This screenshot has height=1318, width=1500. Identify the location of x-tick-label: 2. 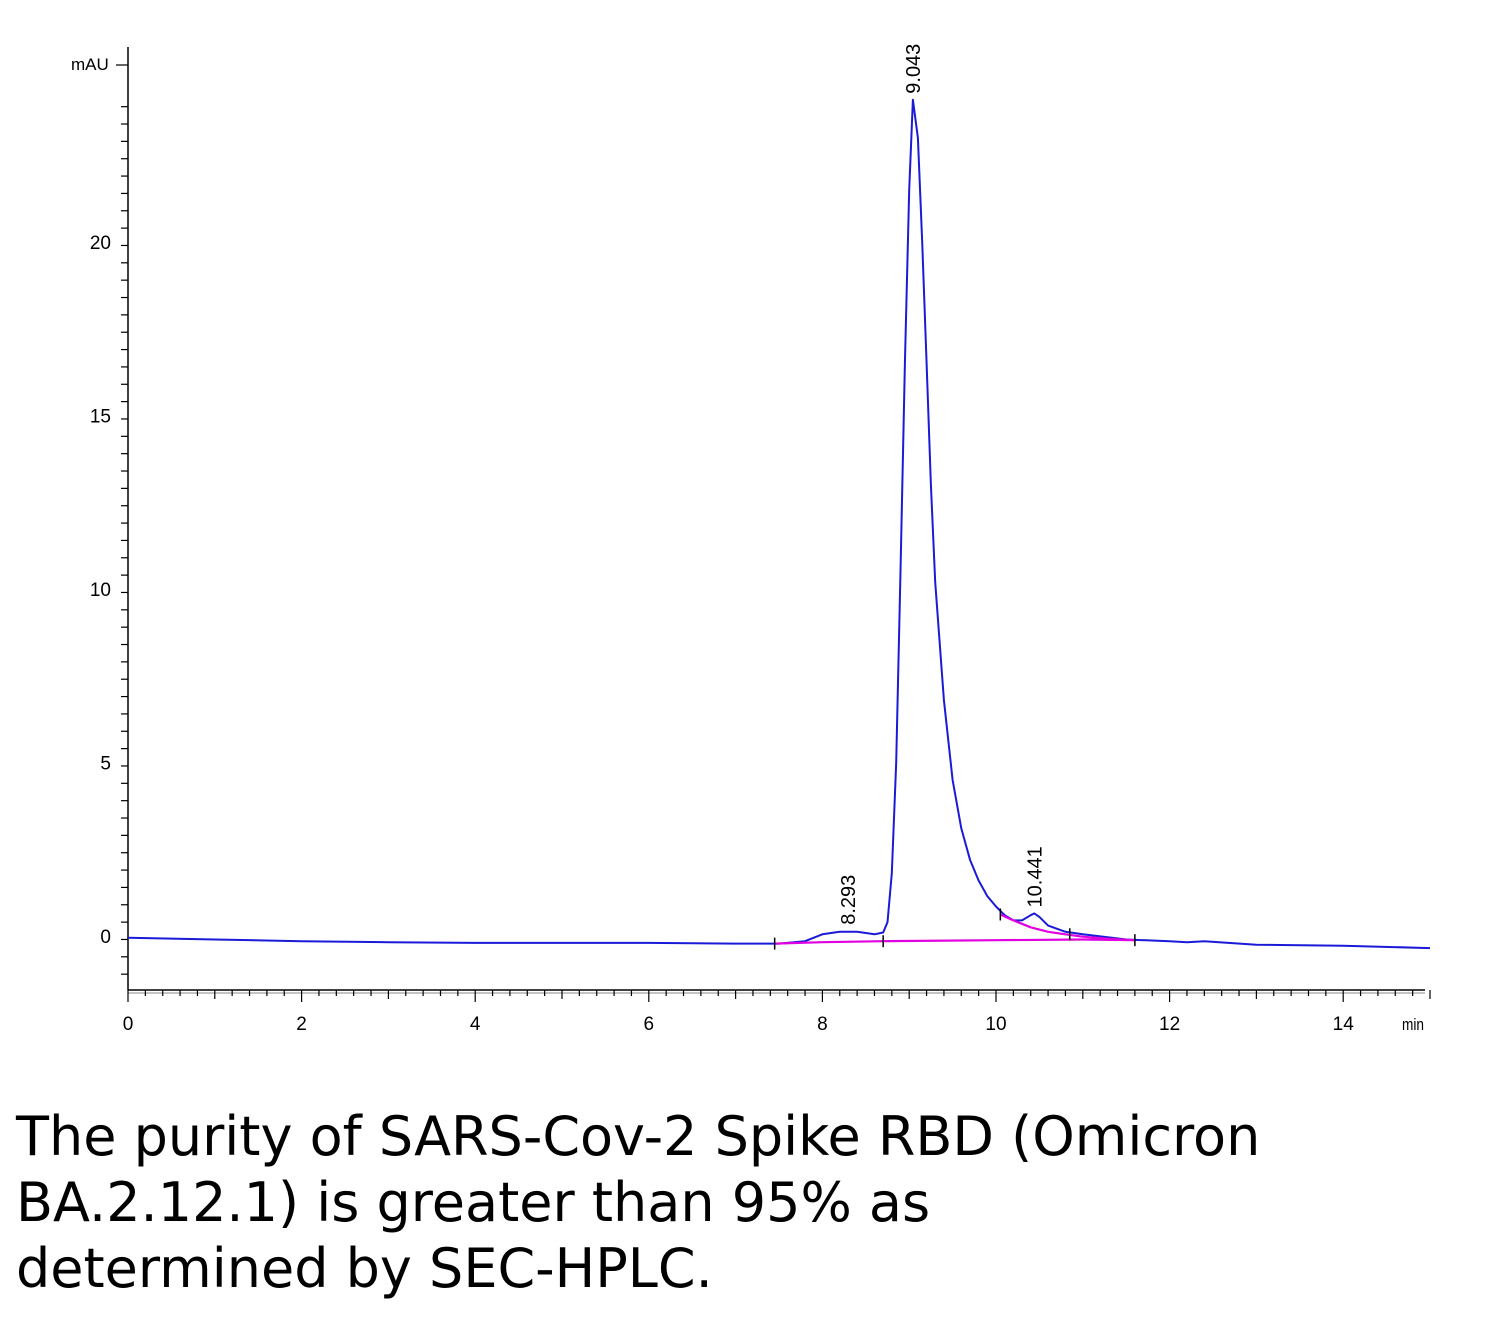
(301, 1024).